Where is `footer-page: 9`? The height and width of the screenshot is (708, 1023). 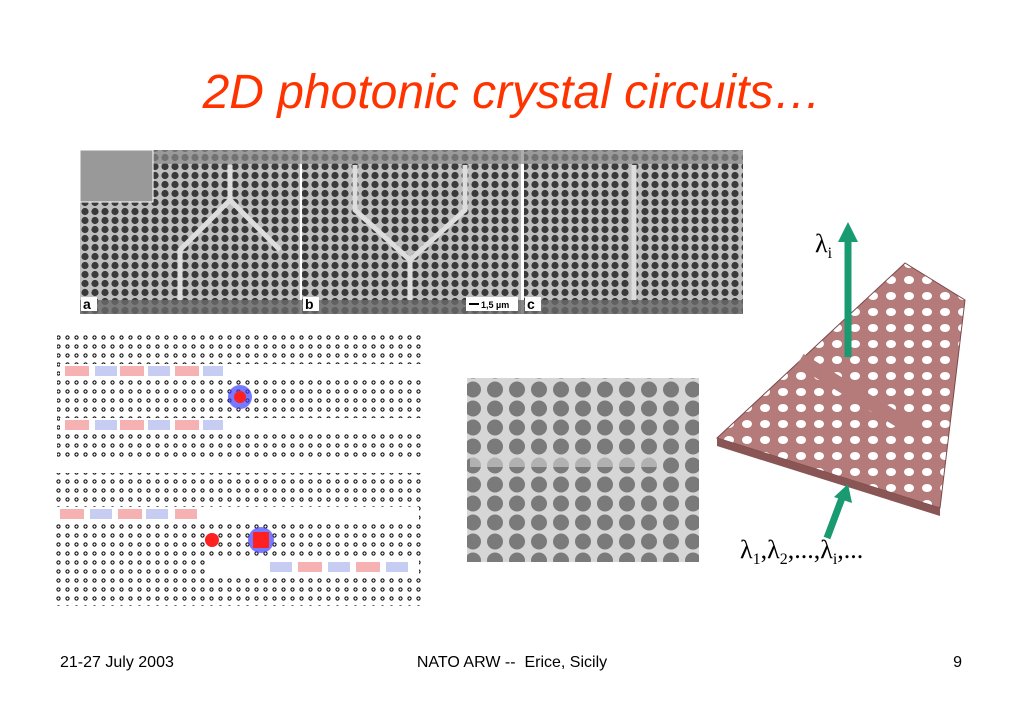
footer-page: 9 is located at coordinates (957, 662).